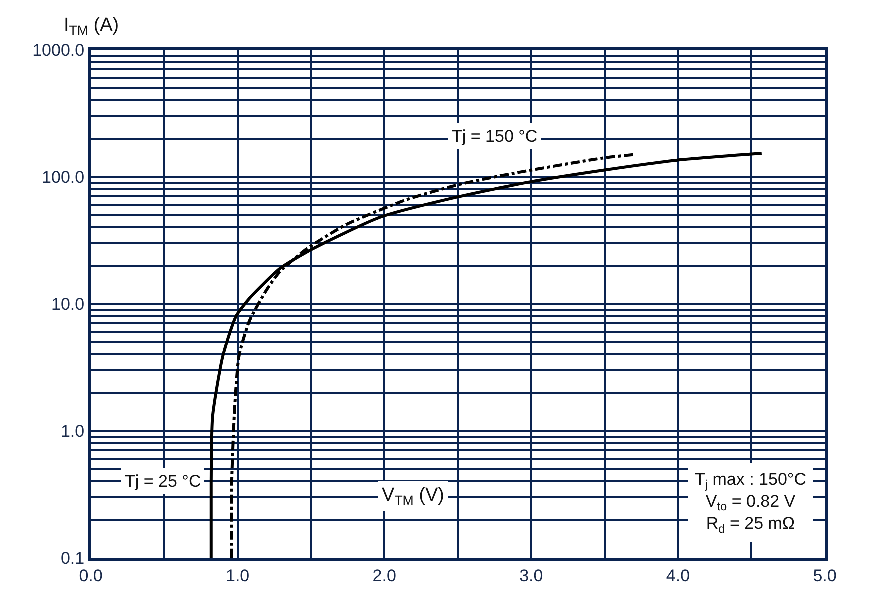 The width and height of the screenshot is (881, 616). I want to click on x-tick-label: 0.0, so click(91, 576).